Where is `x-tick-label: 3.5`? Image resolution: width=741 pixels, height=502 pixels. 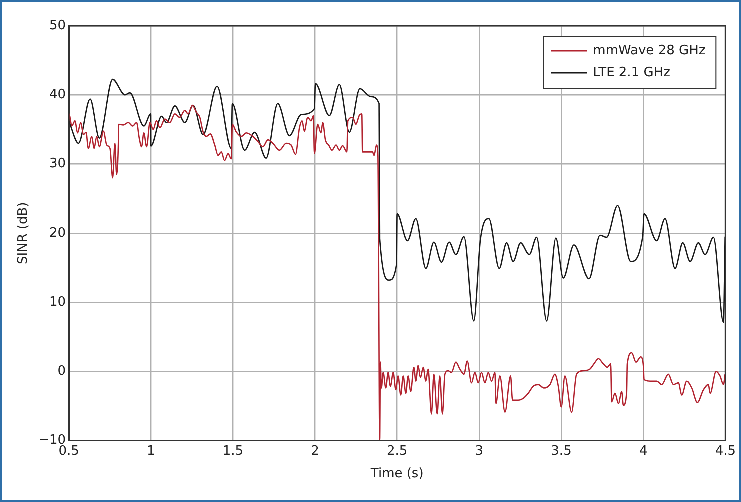 x-tick-label: 3.5 is located at coordinates (561, 451).